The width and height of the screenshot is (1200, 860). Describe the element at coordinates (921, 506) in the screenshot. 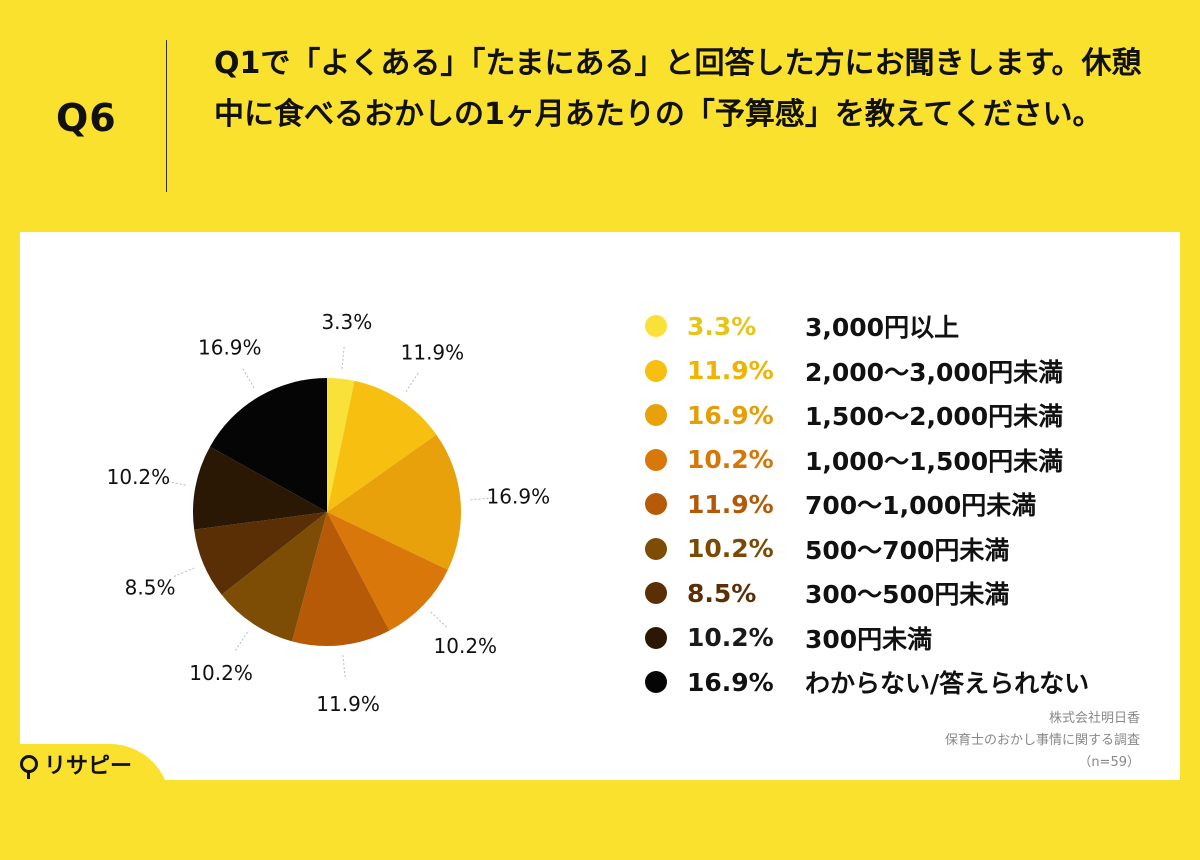

I see `legend-label: 700〜1,000円未満` at that location.